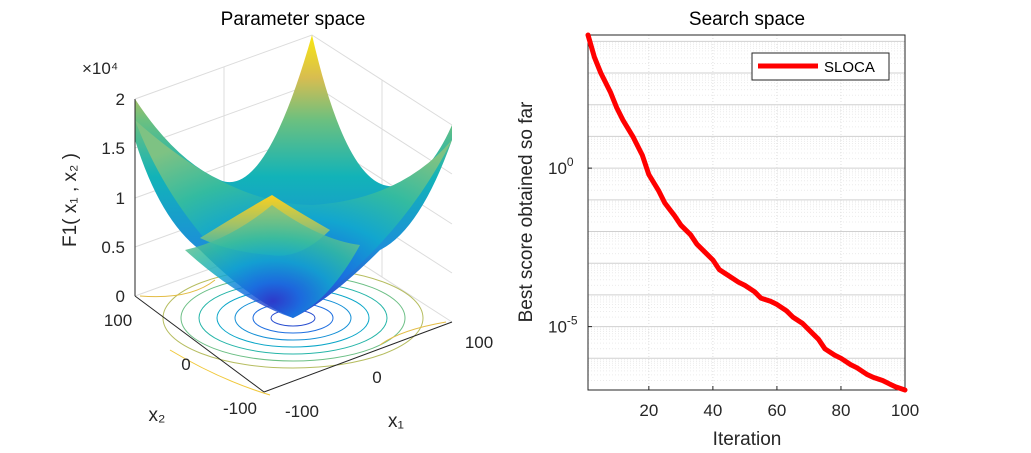 Image resolution: width=1031 pixels, height=453 pixels. I want to click on x-tick: 0, so click(376, 377).